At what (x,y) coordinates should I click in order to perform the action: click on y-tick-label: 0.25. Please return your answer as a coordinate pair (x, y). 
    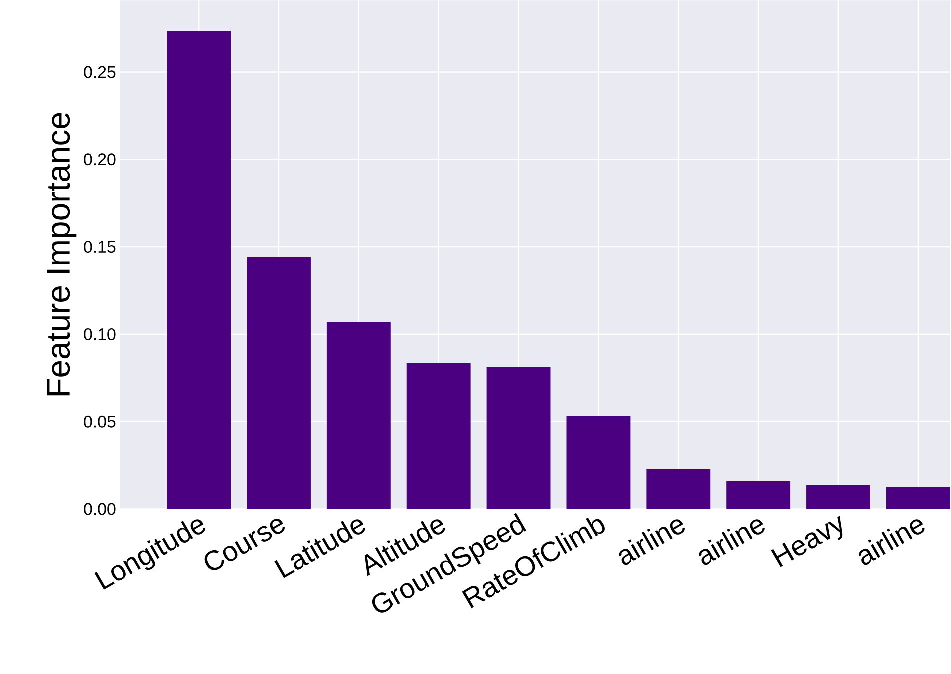
    Looking at the image, I should click on (100, 72).